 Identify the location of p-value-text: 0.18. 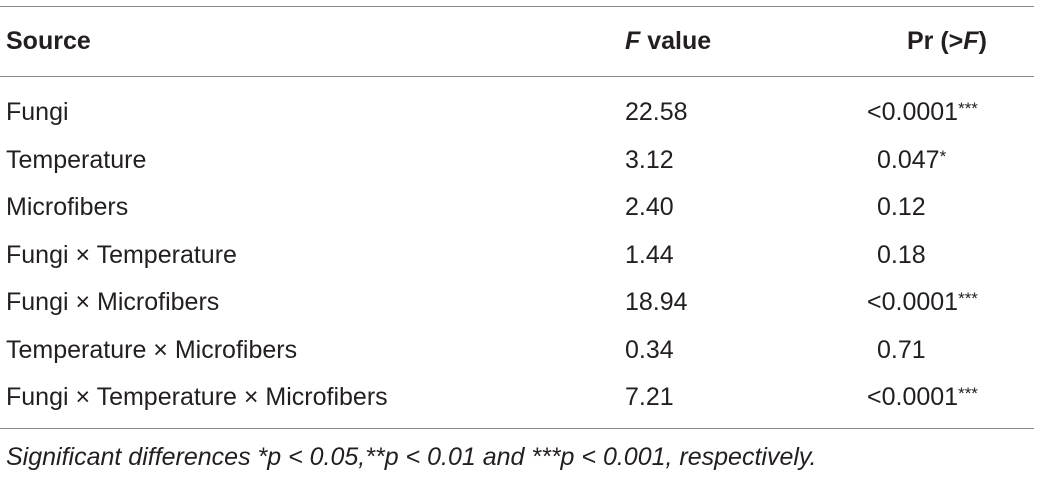
(901, 254).